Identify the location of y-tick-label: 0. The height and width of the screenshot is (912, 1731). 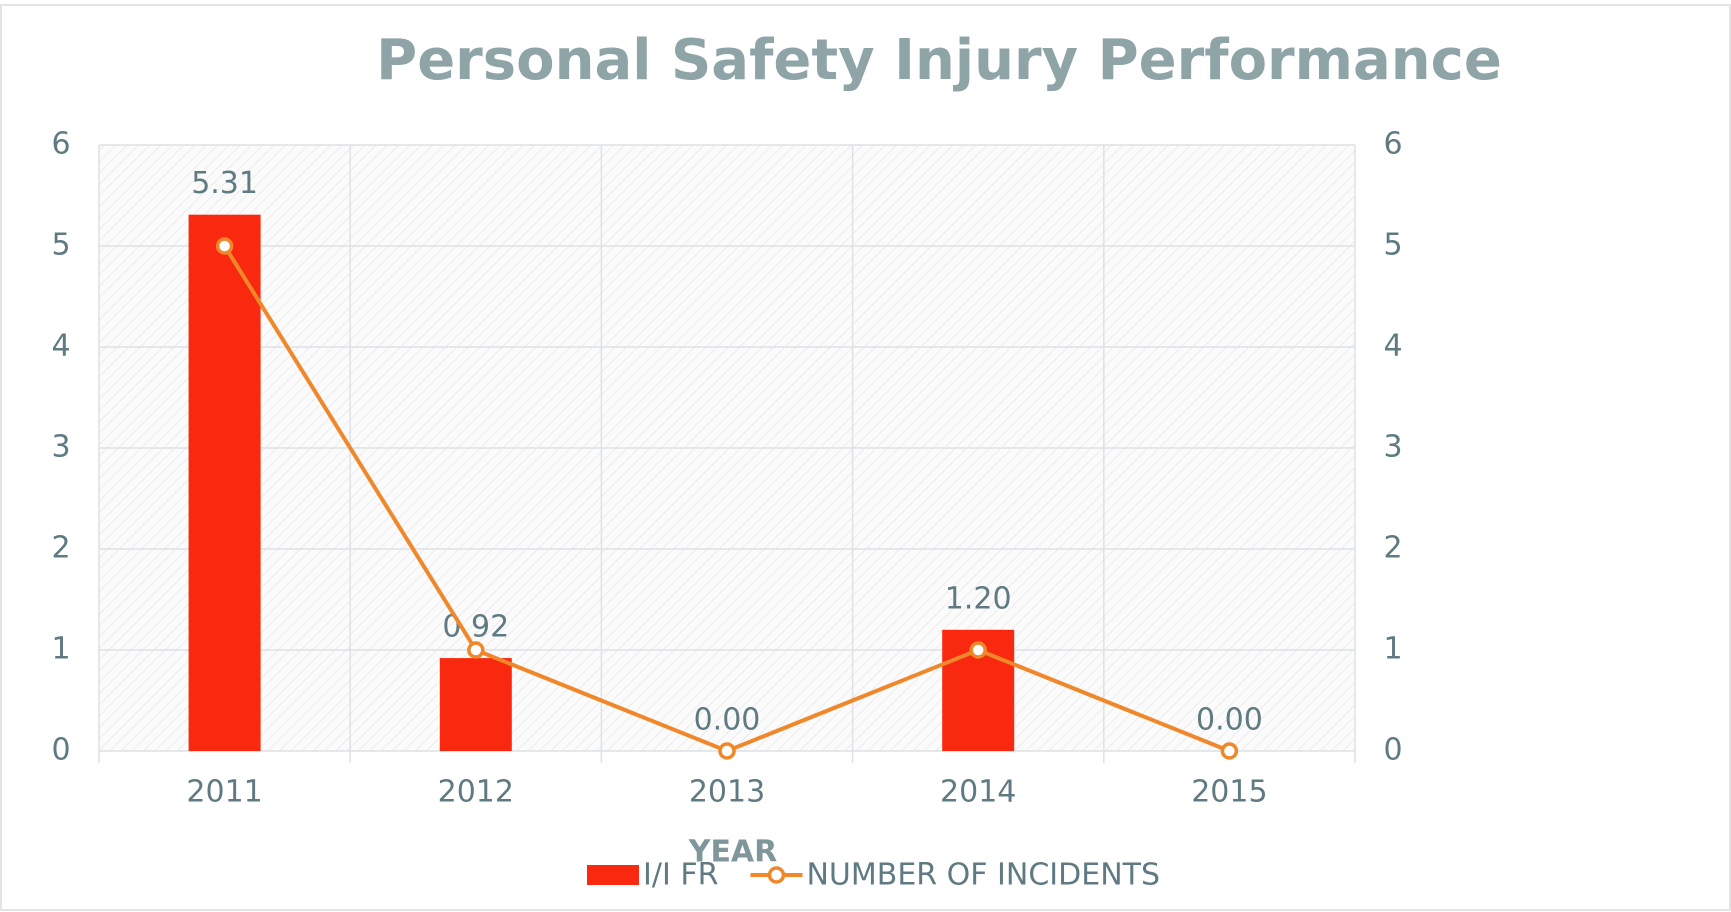
(60, 750).